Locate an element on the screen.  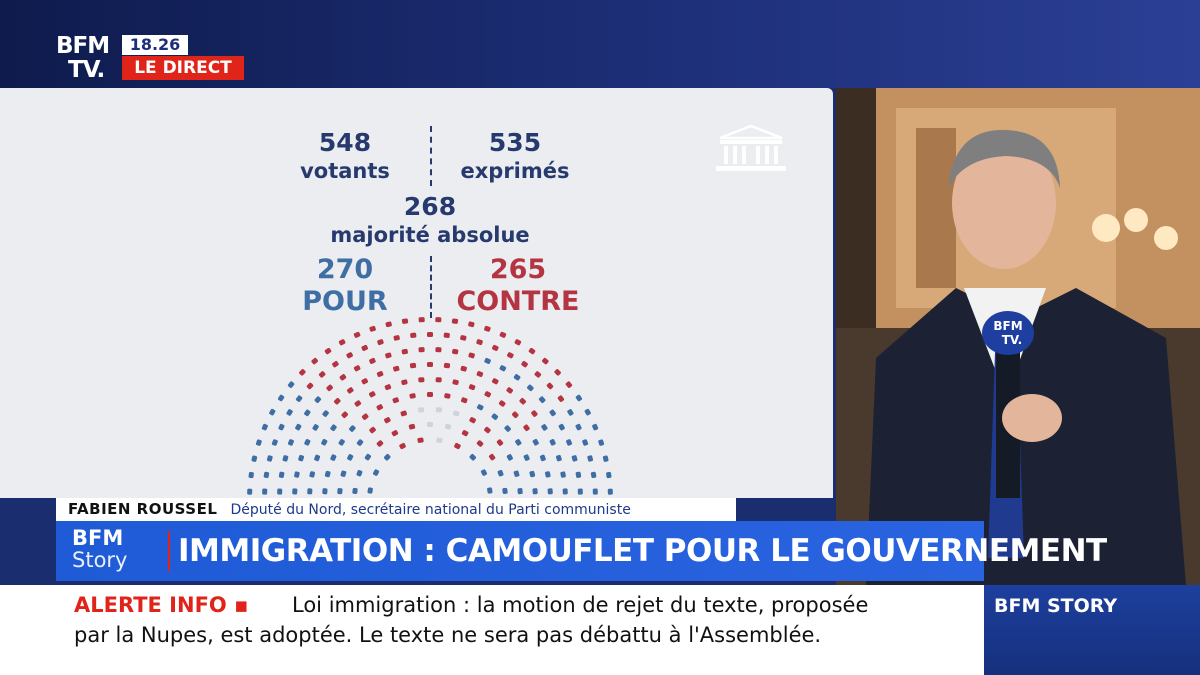
channel-badge: BFM STORY is located at coordinates (1092, 630).